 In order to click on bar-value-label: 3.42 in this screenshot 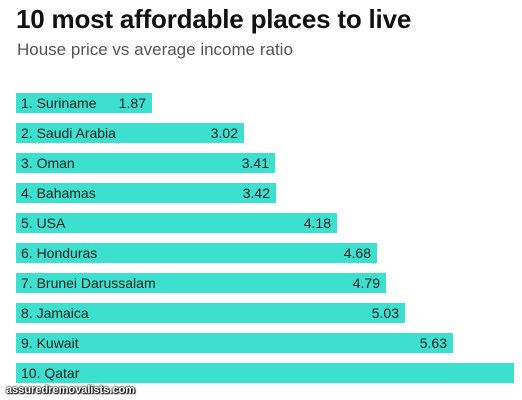, I will do `click(256, 193)`.